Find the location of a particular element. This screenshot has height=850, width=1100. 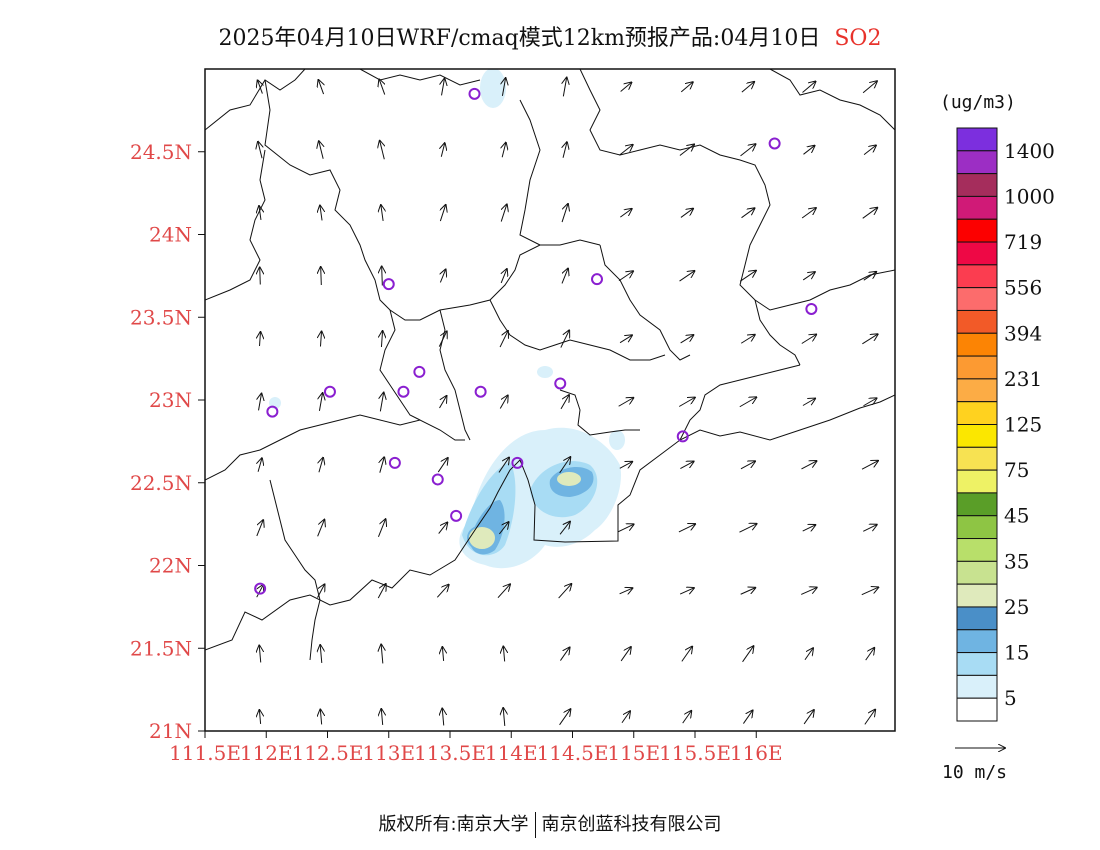

colorbar-label: 1000 is located at coordinates (1029, 196).